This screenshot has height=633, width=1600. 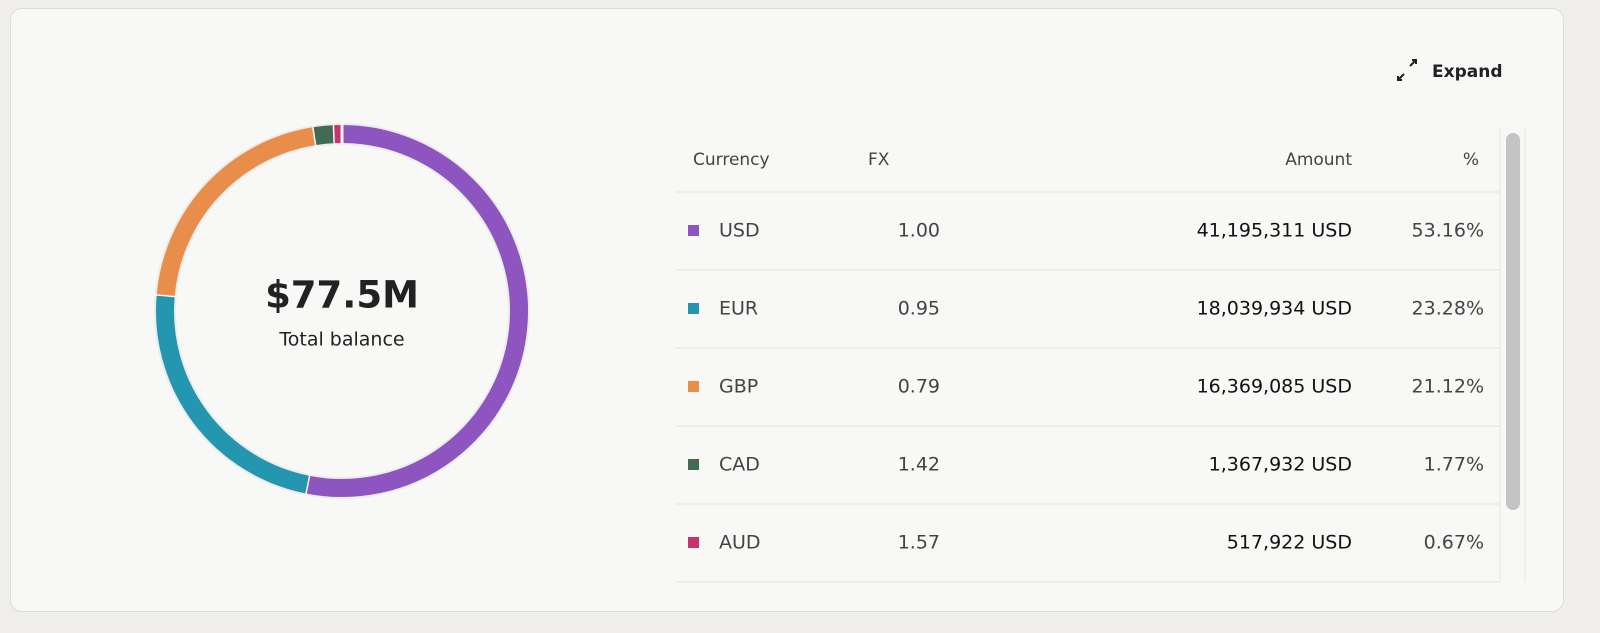 I want to click on percent: 53.16%, so click(x=1448, y=231).